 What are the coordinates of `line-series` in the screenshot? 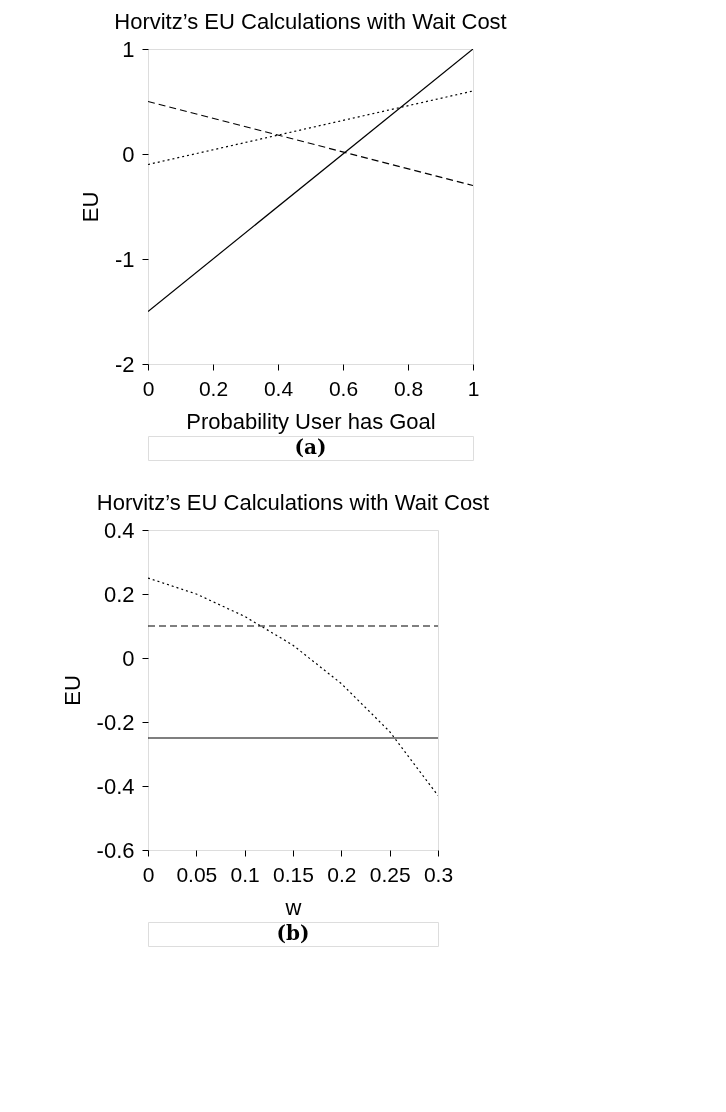 It's located at (293, 687).